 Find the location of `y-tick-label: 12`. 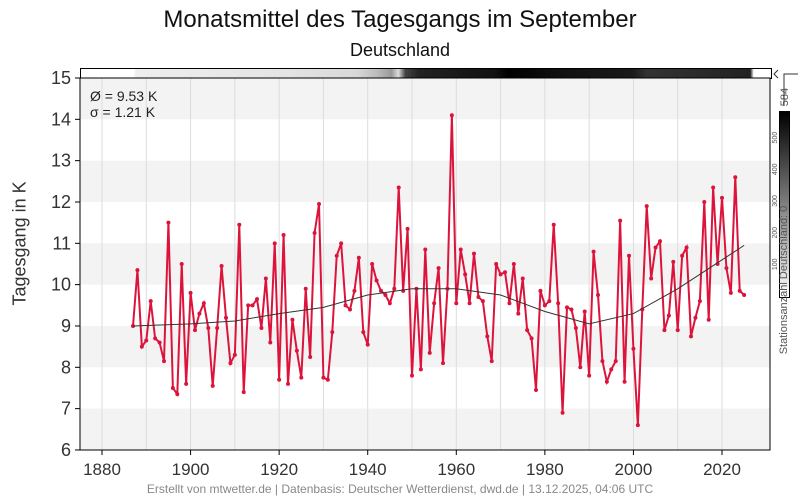

y-tick-label: 12 is located at coordinates (61, 202).